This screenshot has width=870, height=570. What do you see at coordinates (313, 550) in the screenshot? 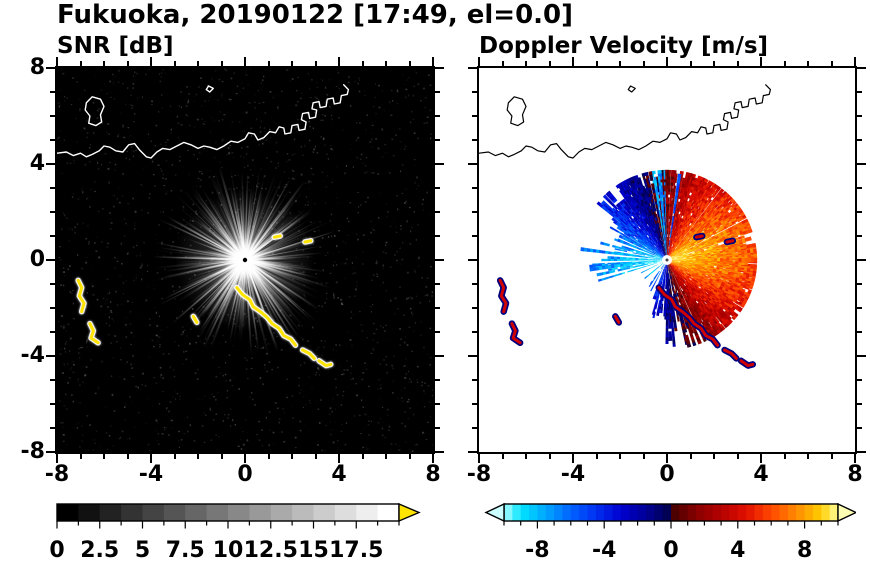
I see `colorbar-tick-label: 15` at bounding box center [313, 550].